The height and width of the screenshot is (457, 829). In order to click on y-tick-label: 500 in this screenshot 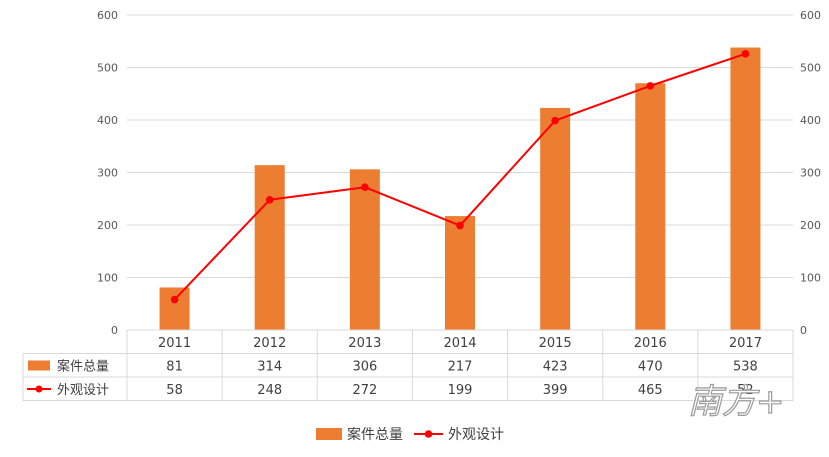, I will do `click(107, 68)`.